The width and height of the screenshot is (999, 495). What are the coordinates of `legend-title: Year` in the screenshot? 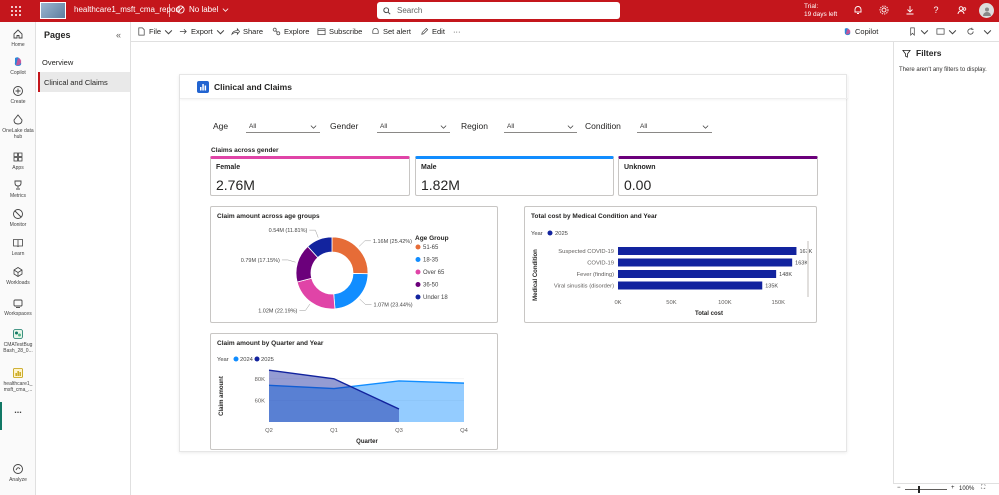 It's located at (537, 234).